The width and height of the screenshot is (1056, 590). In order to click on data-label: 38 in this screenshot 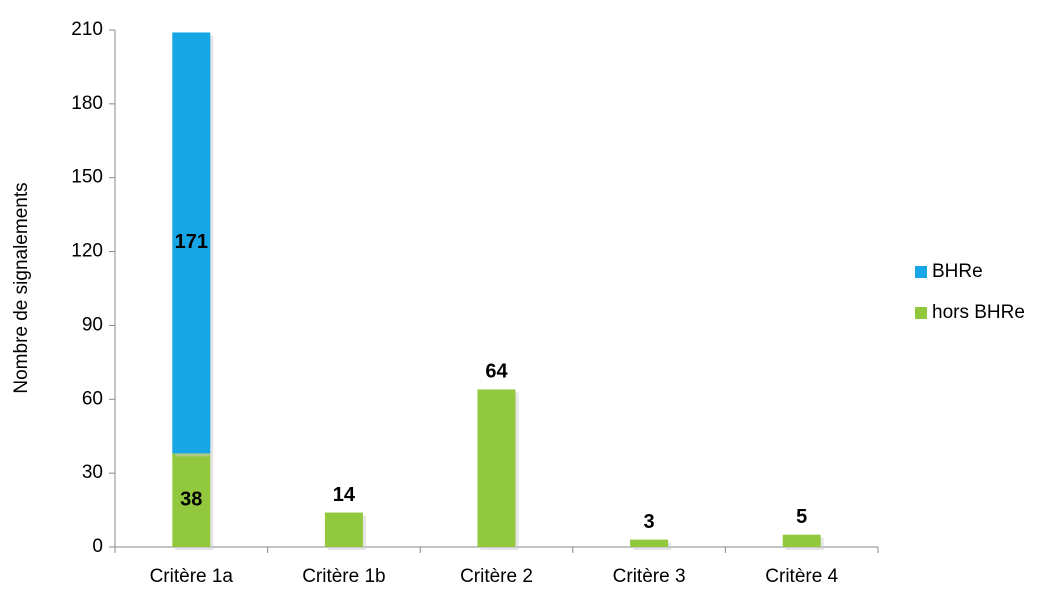, I will do `click(191, 500)`.